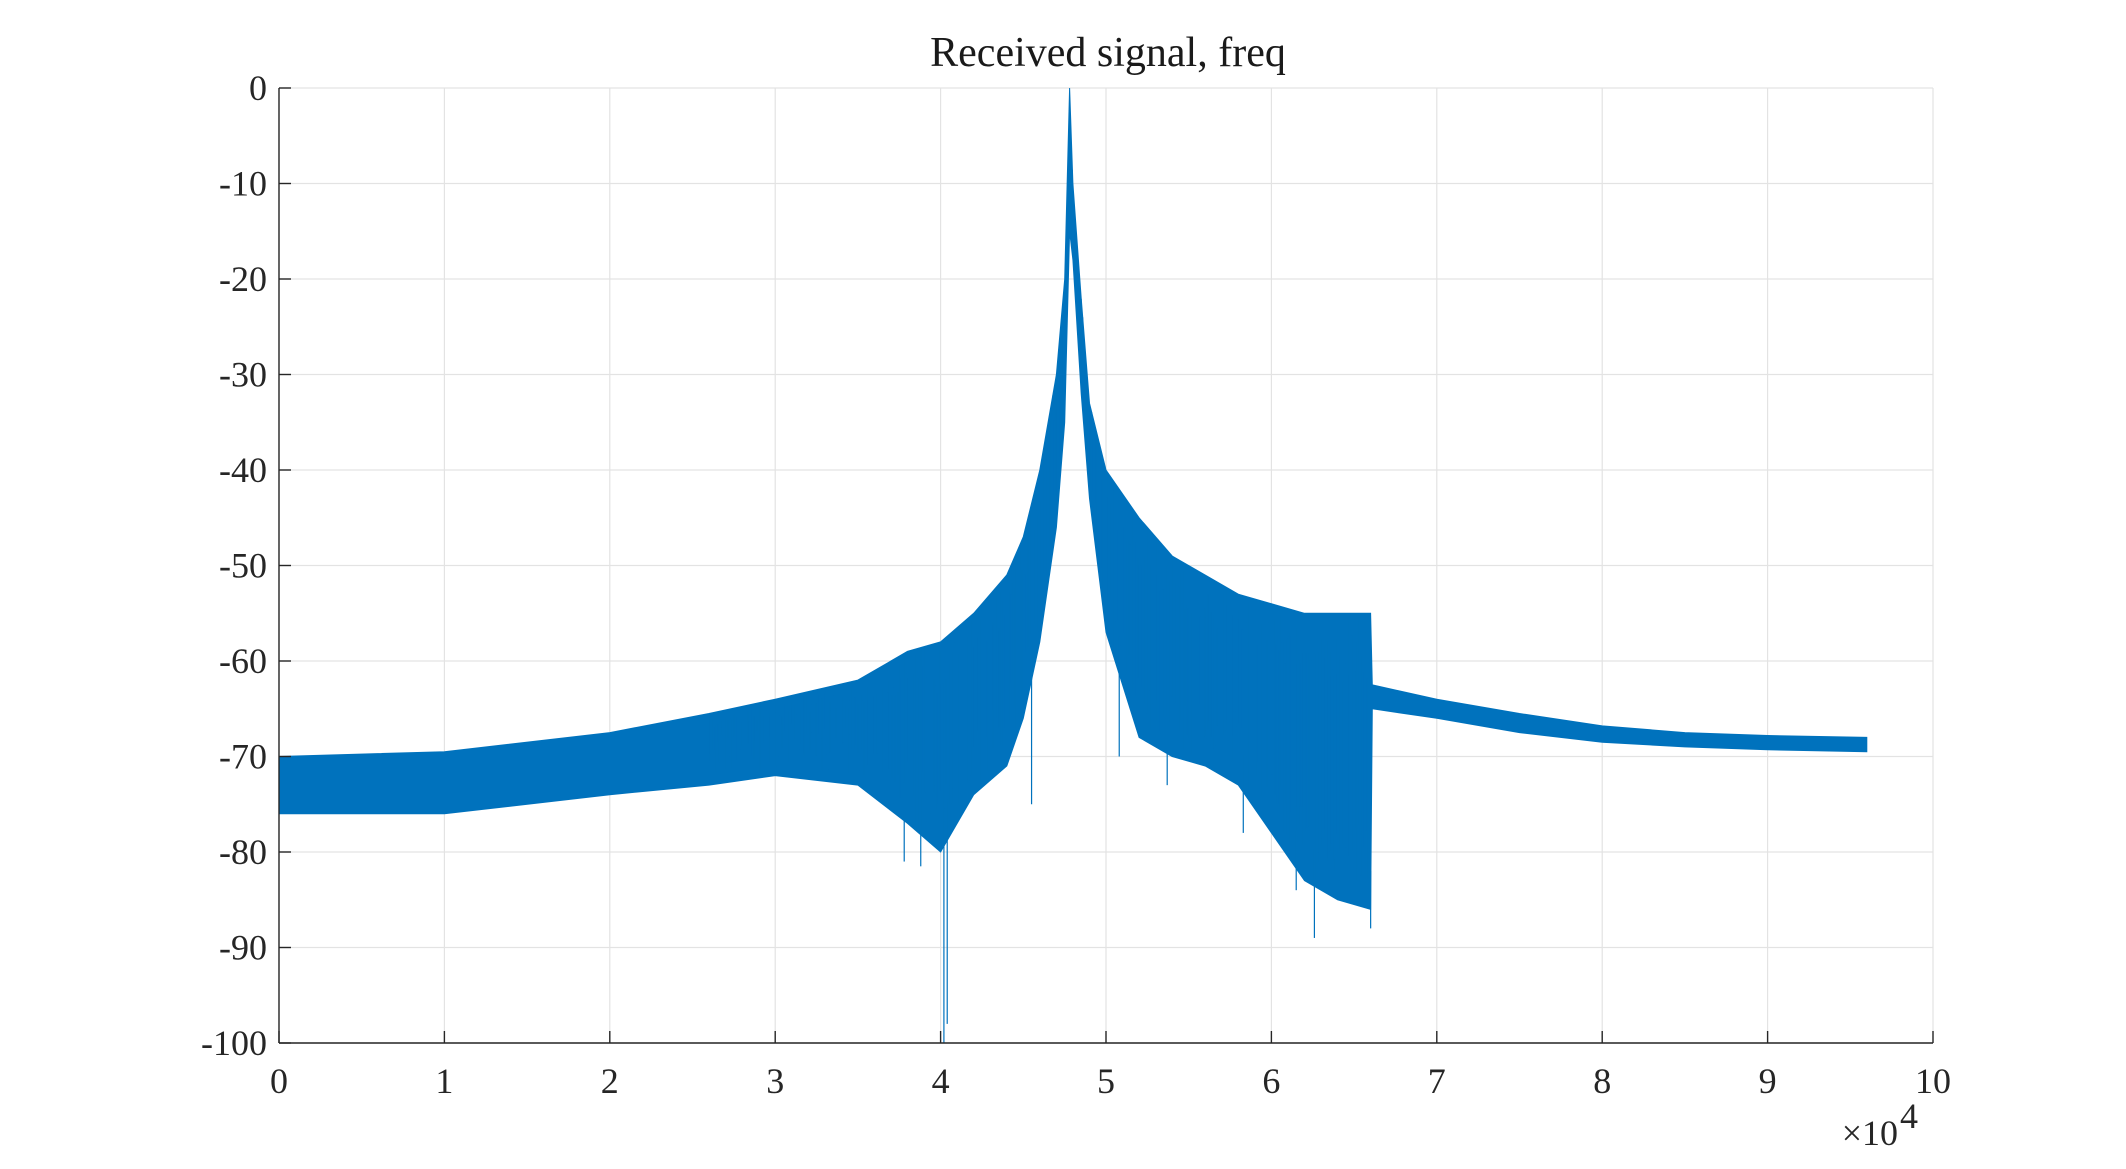 This screenshot has height=1169, width=2126. What do you see at coordinates (444, 1081) in the screenshot?
I see `x-tick-label: 1` at bounding box center [444, 1081].